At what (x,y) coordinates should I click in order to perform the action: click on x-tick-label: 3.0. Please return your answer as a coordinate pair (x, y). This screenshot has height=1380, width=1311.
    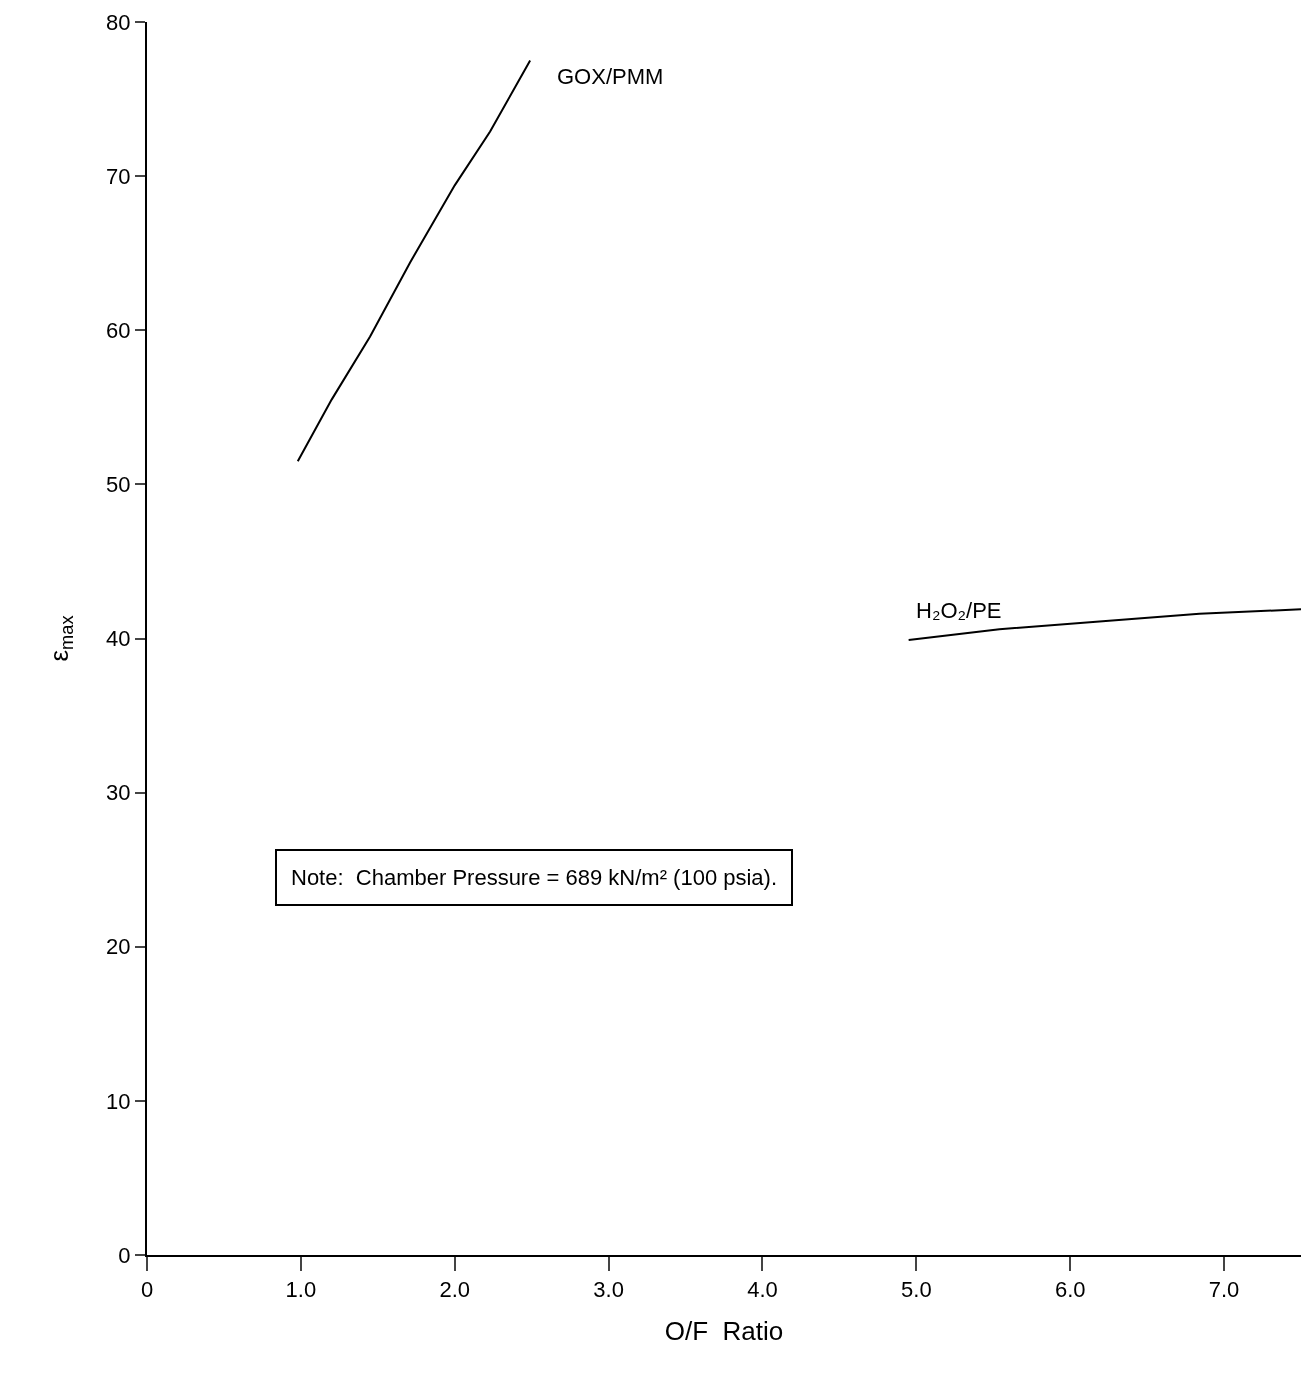
    Looking at the image, I should click on (608, 1290).